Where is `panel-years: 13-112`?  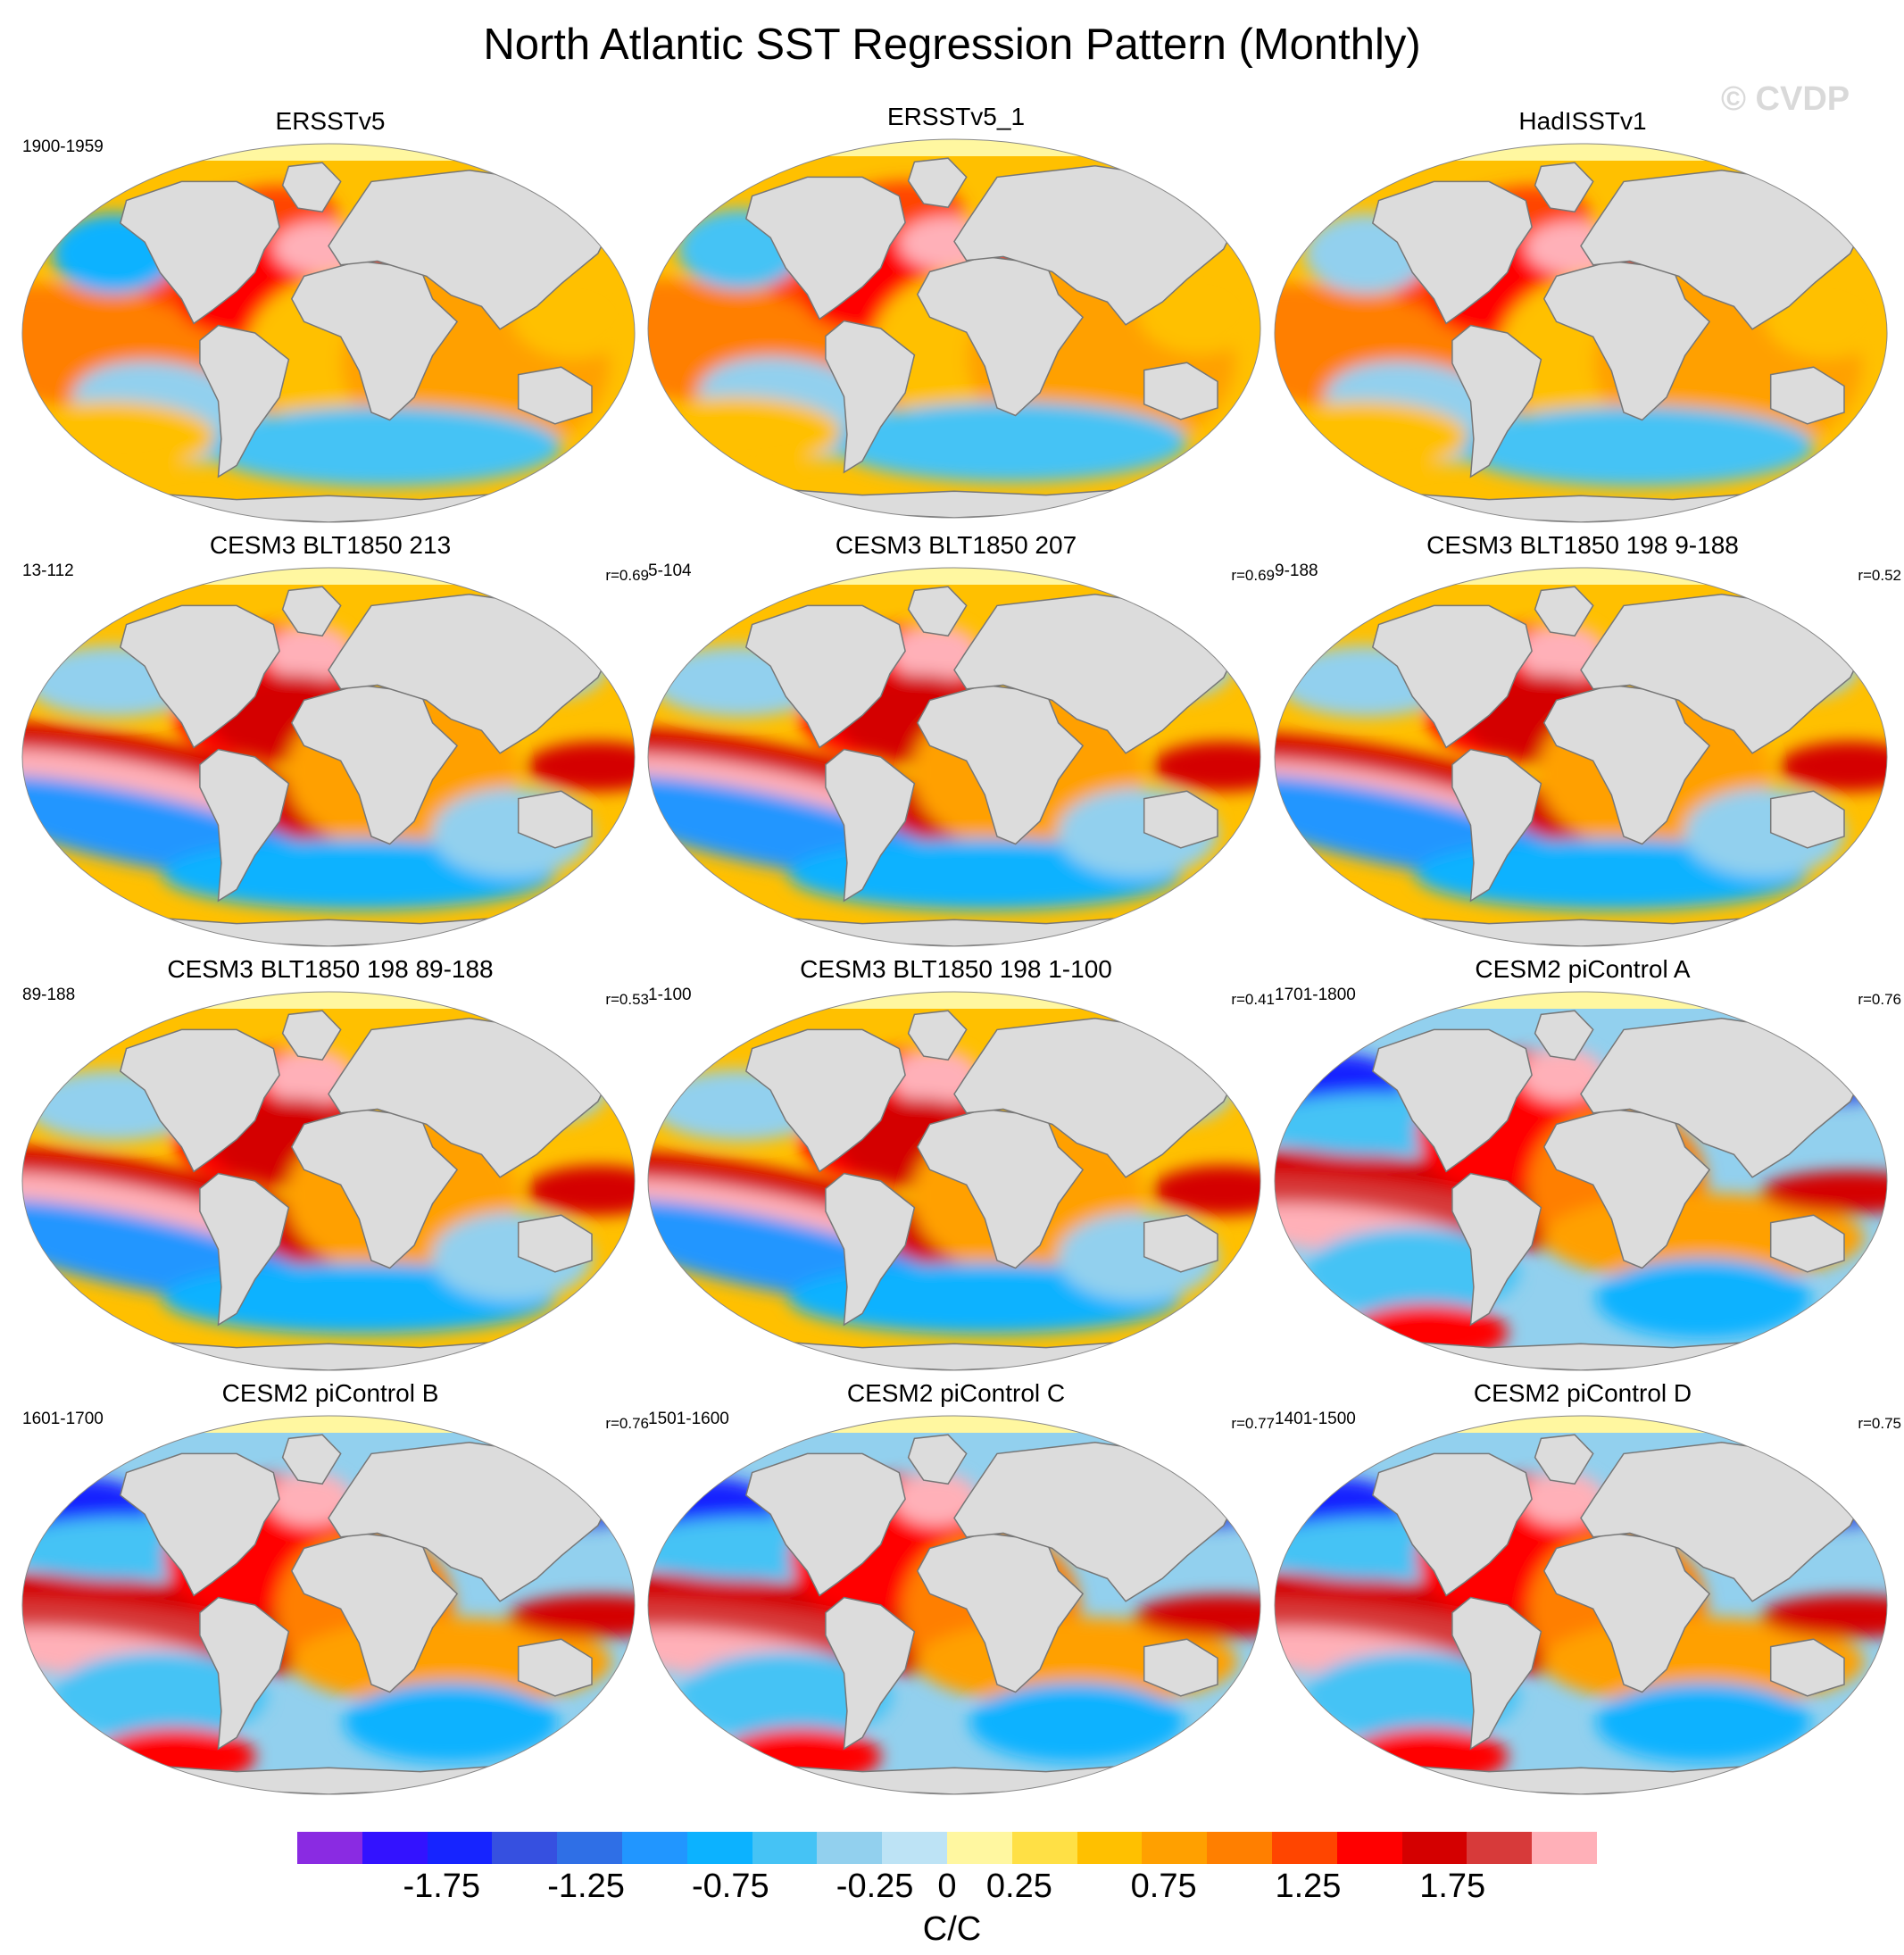
panel-years: 13-112 is located at coordinates (48, 571).